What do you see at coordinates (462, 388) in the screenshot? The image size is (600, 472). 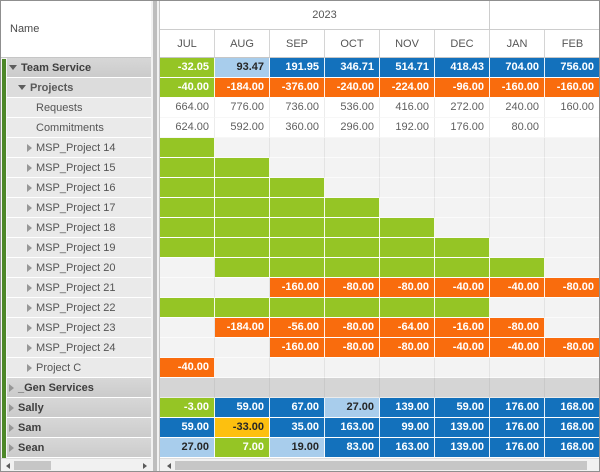 I see `grid-cell-gen-services-dec` at bounding box center [462, 388].